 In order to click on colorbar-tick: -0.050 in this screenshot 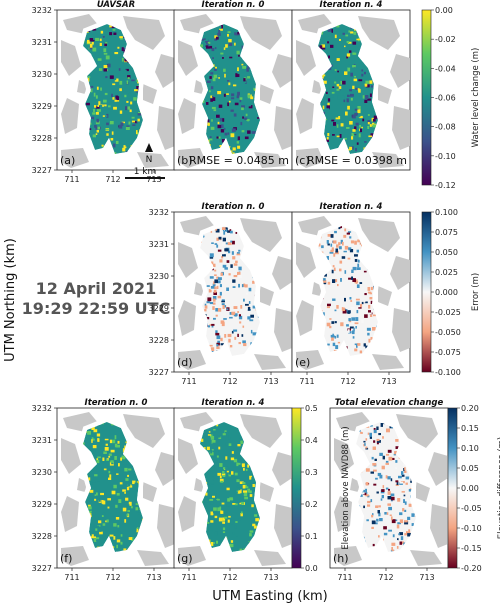, I will do `click(448, 332)`.